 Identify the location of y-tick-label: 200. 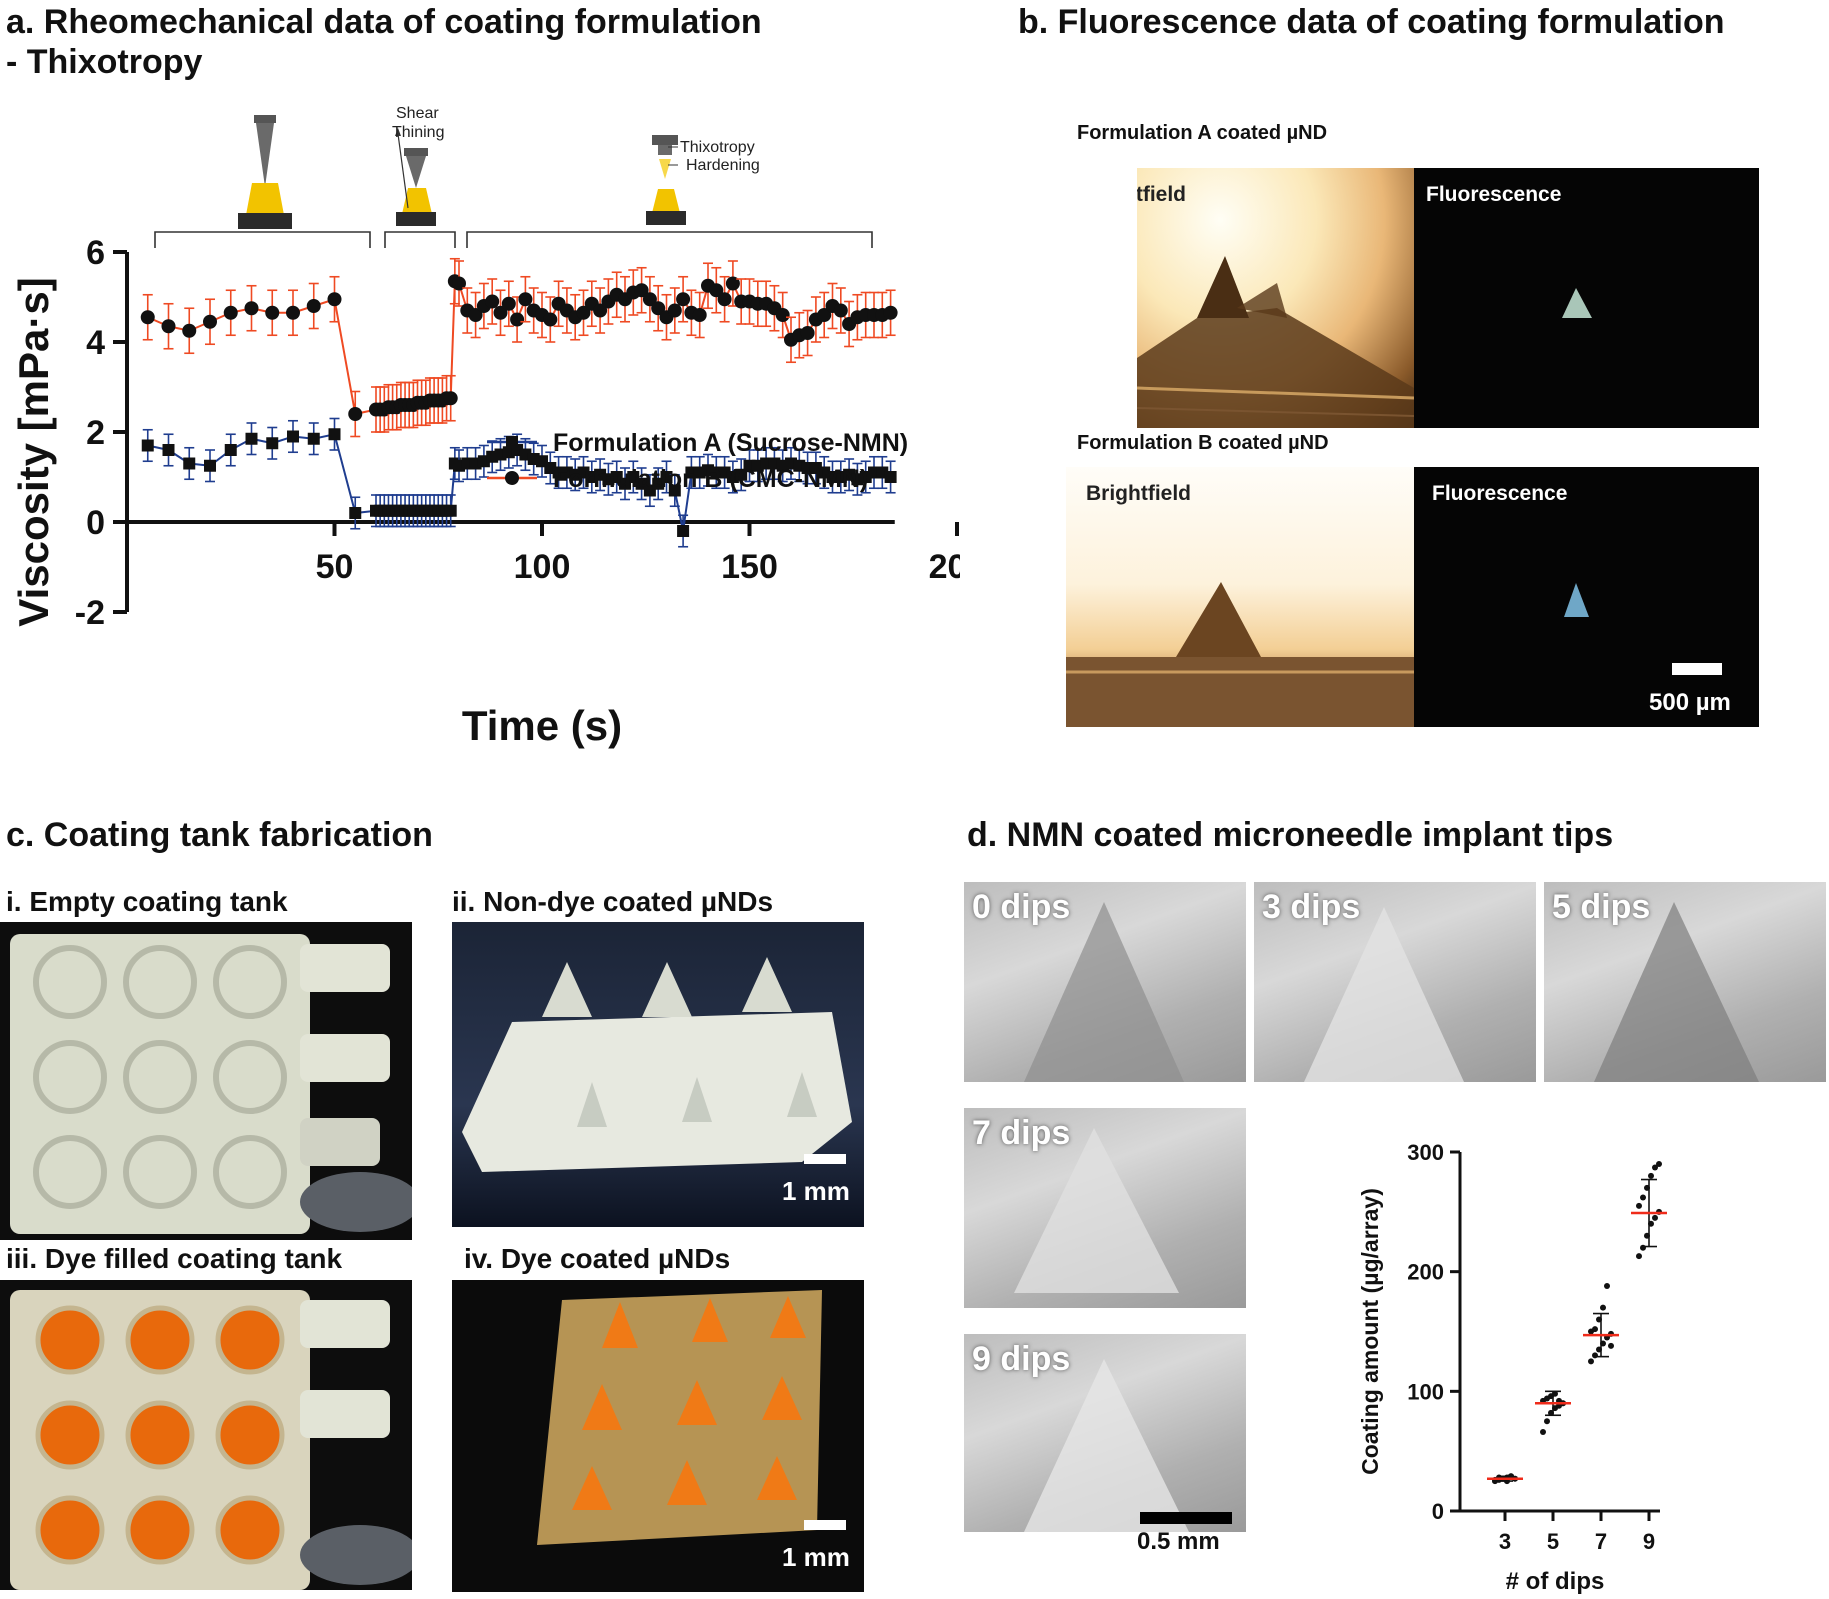
(1425, 1272).